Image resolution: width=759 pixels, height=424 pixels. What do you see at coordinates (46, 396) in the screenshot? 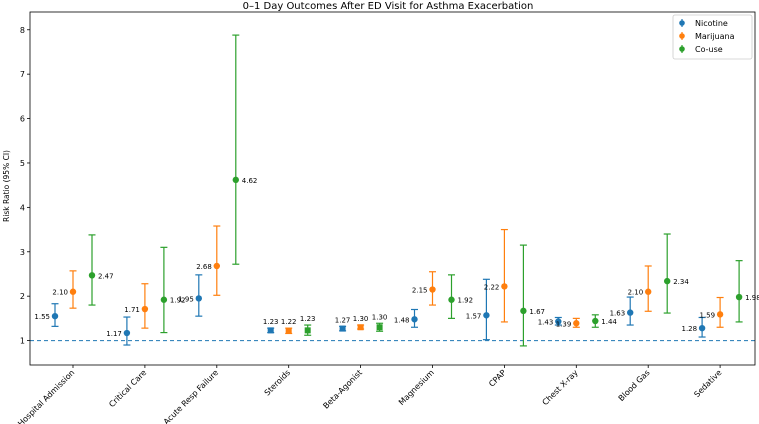
I see `x-category-label: Hospital Admission` at bounding box center [46, 396].